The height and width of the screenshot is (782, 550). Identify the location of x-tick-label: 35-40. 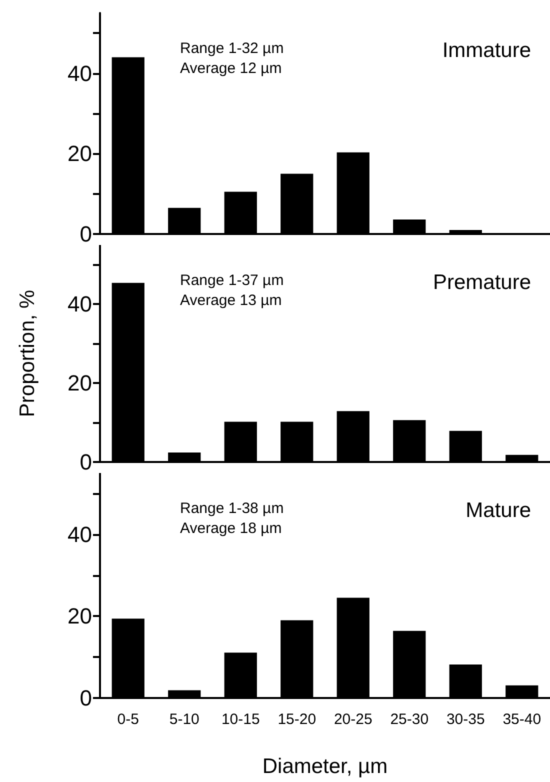
(522, 719).